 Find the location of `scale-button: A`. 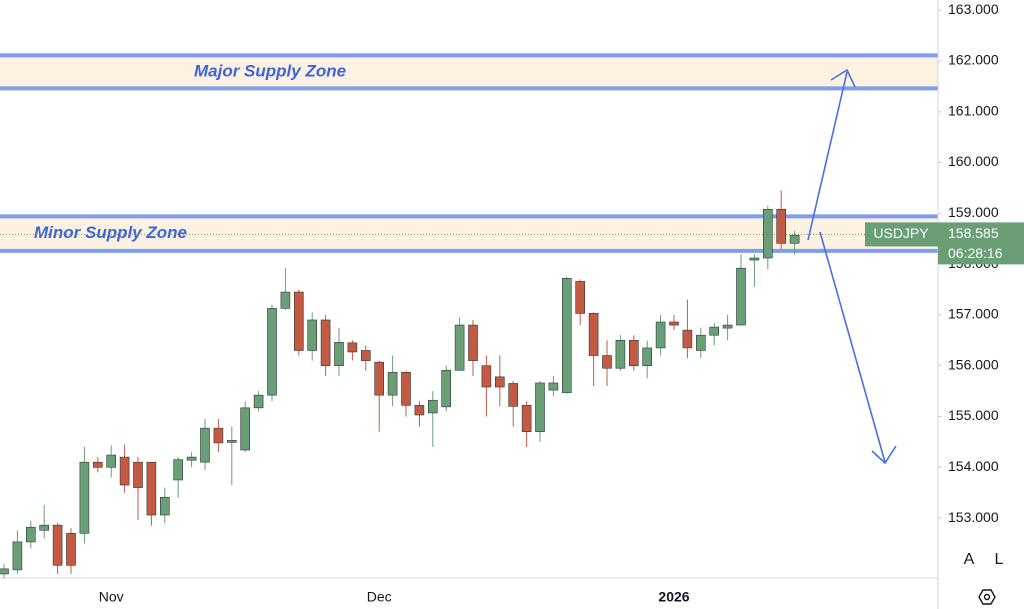

scale-button: A is located at coordinates (969, 560).